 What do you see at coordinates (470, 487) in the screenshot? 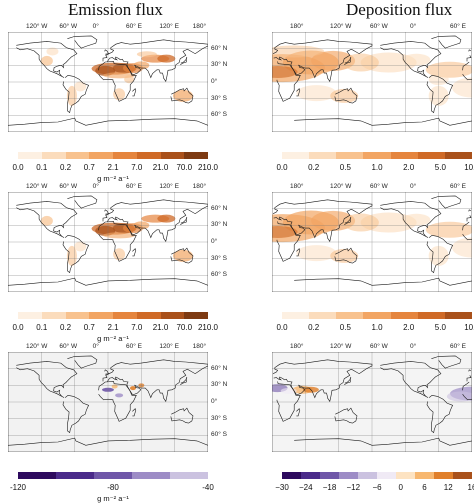
I see `colorbar-tick-label: 16` at bounding box center [470, 487].